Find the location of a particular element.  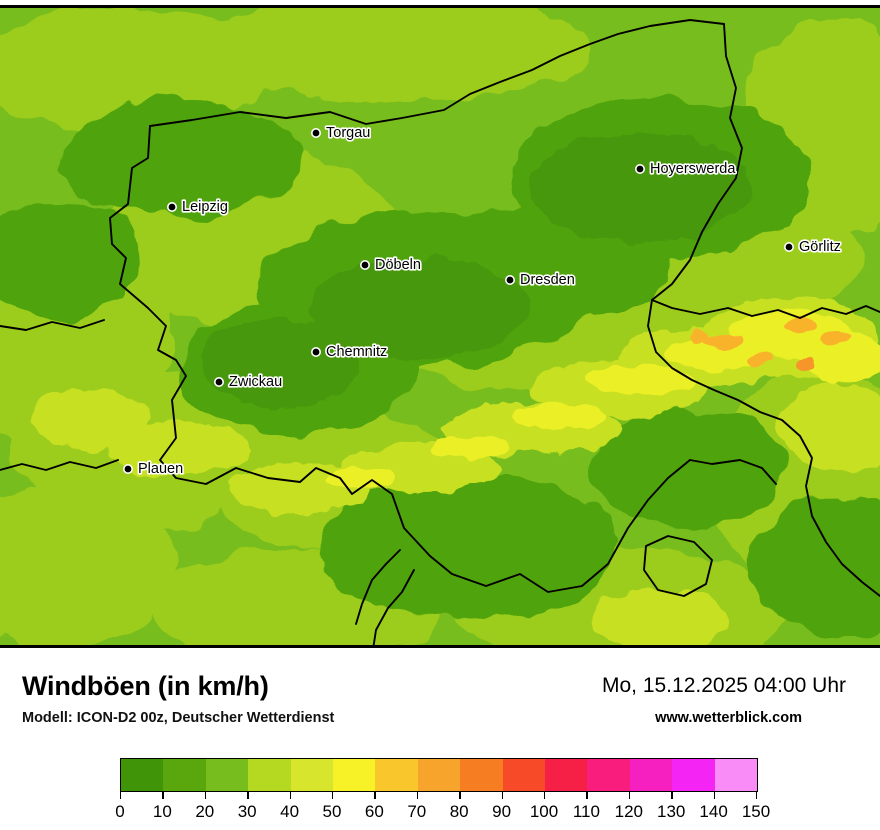

city-label: Torgau is located at coordinates (348, 133).